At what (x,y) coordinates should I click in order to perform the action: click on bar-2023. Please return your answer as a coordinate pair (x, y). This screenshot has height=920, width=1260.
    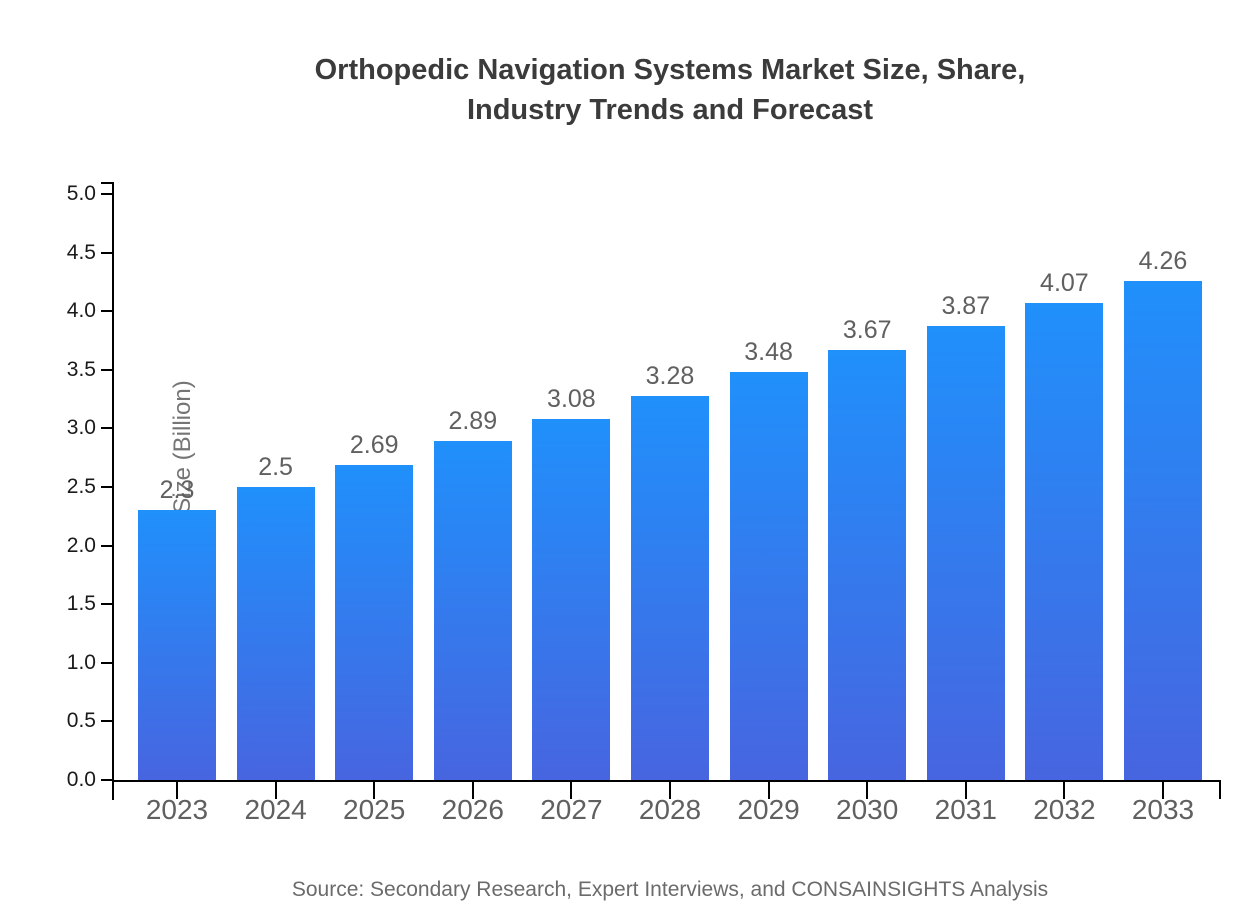
    Looking at the image, I should click on (177, 645).